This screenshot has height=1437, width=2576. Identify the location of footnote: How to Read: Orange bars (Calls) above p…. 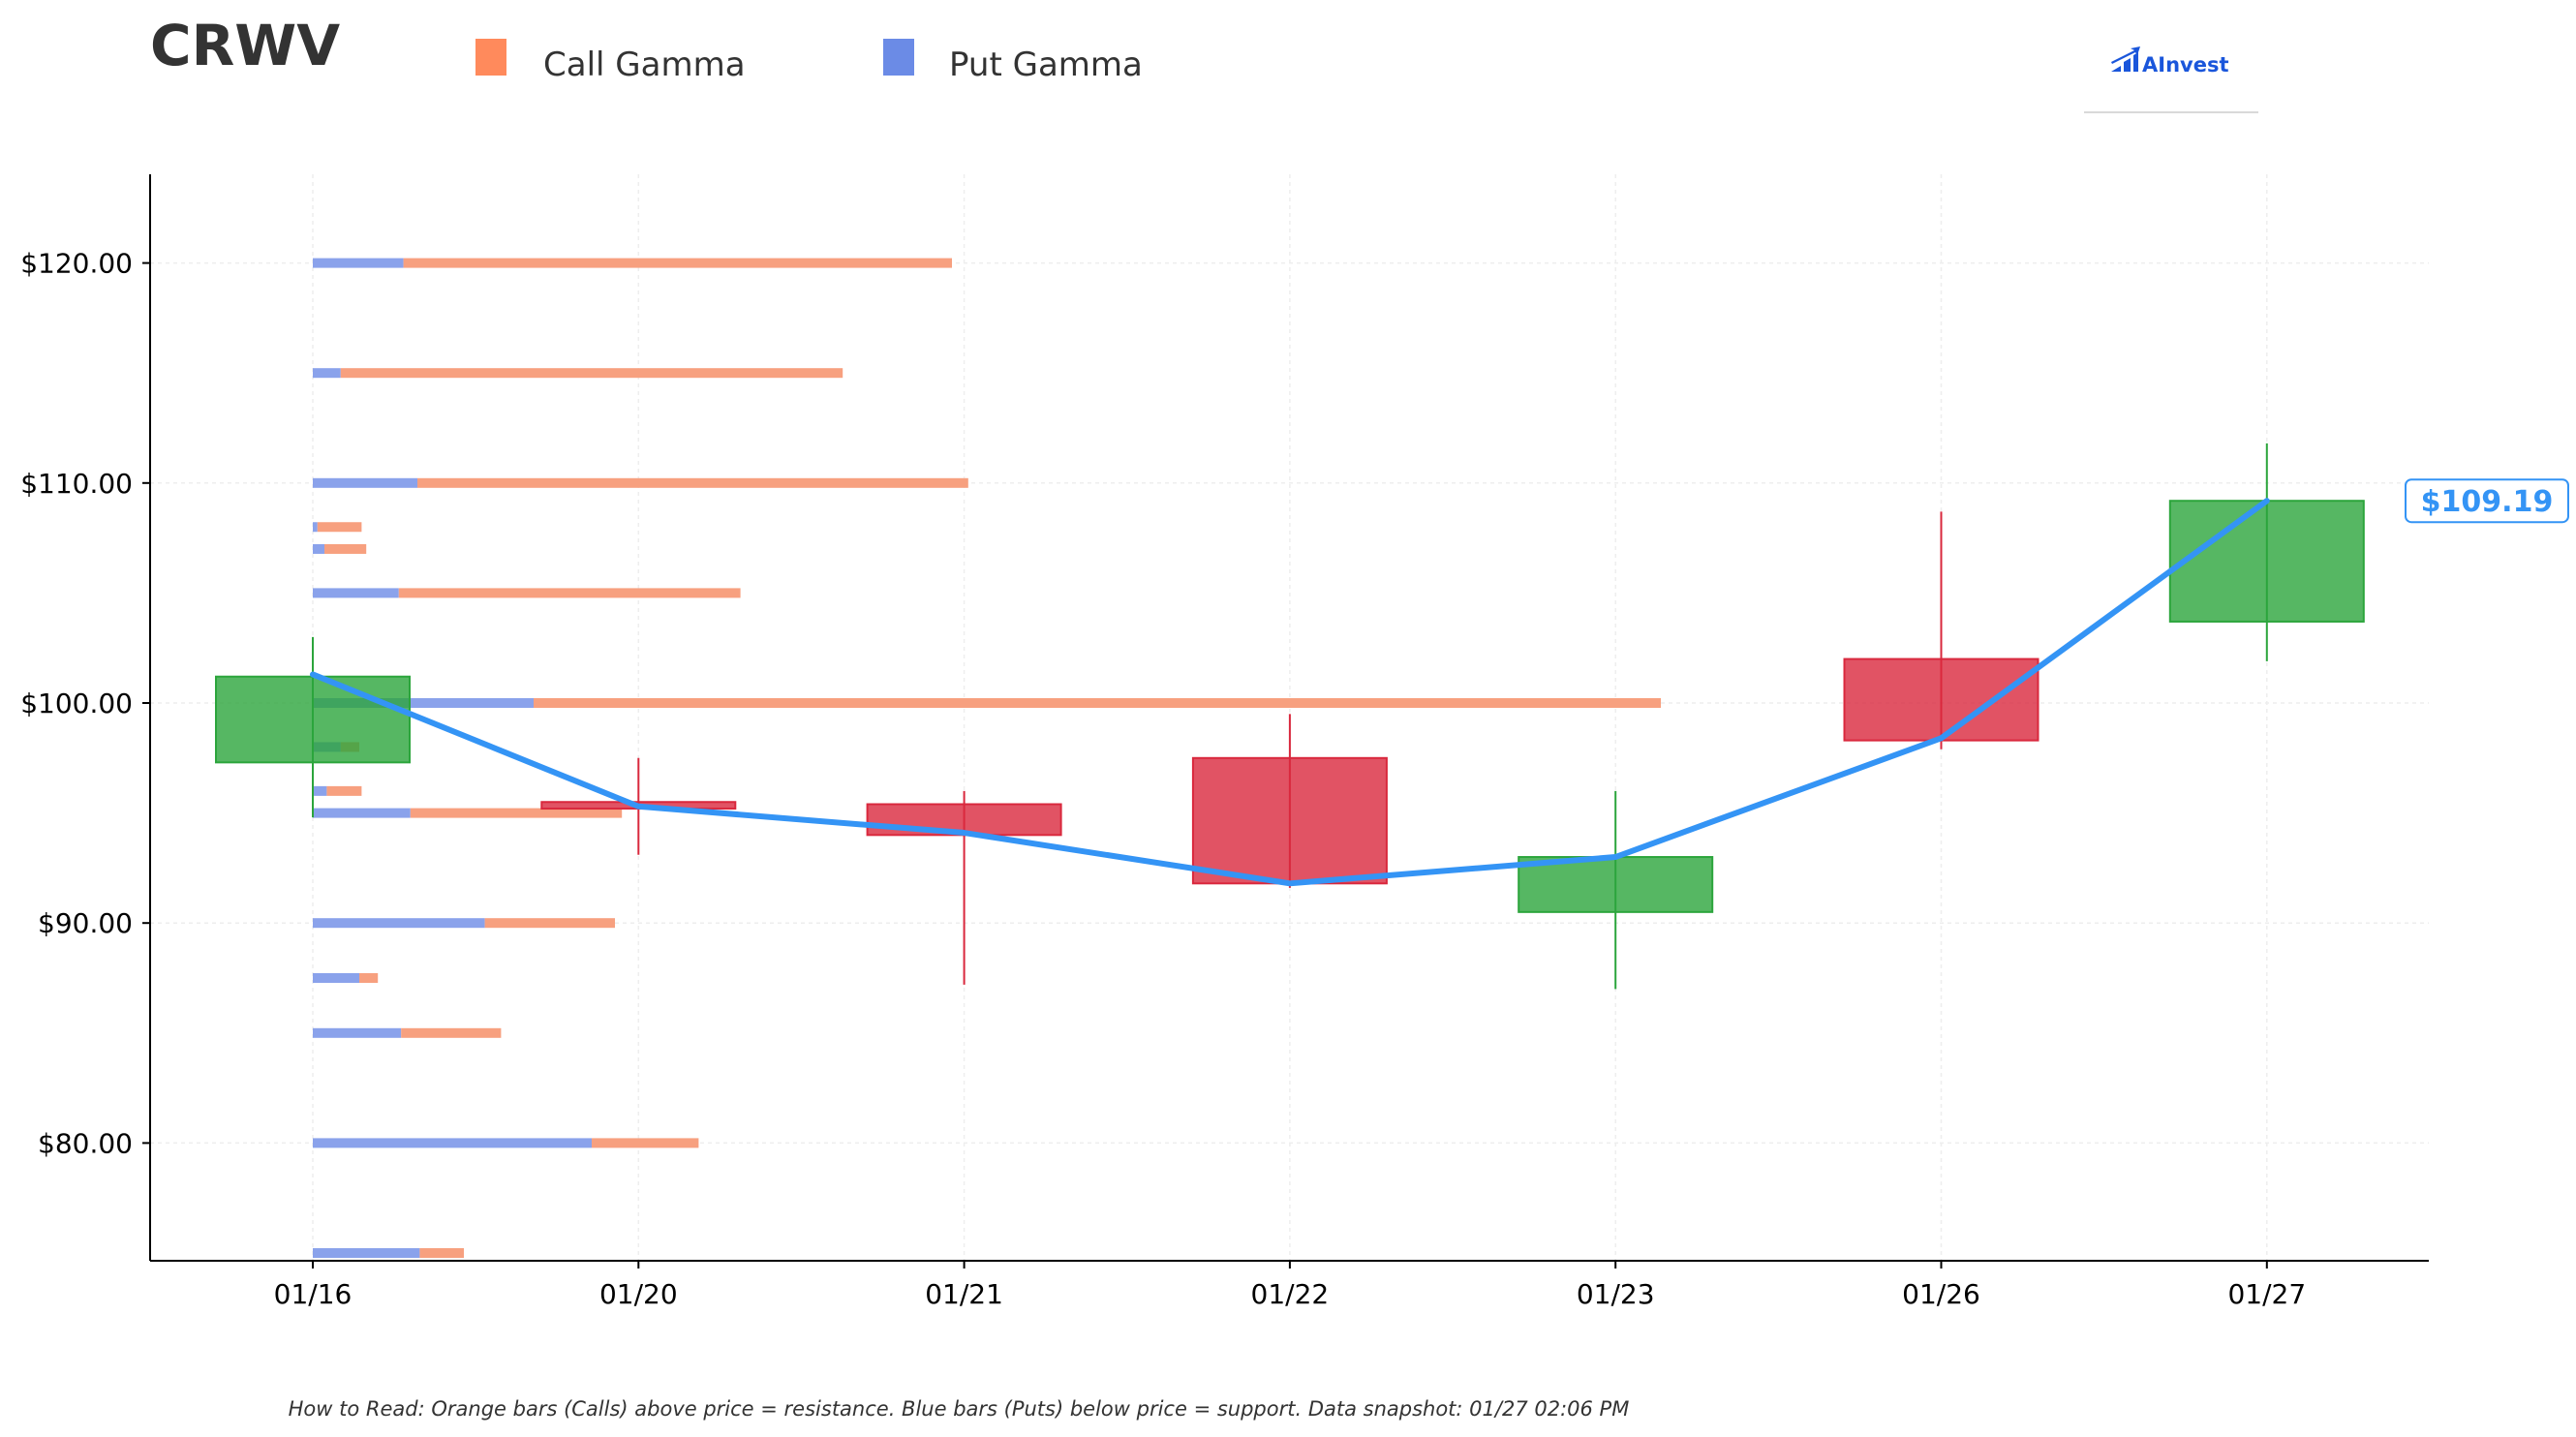
(959, 1409).